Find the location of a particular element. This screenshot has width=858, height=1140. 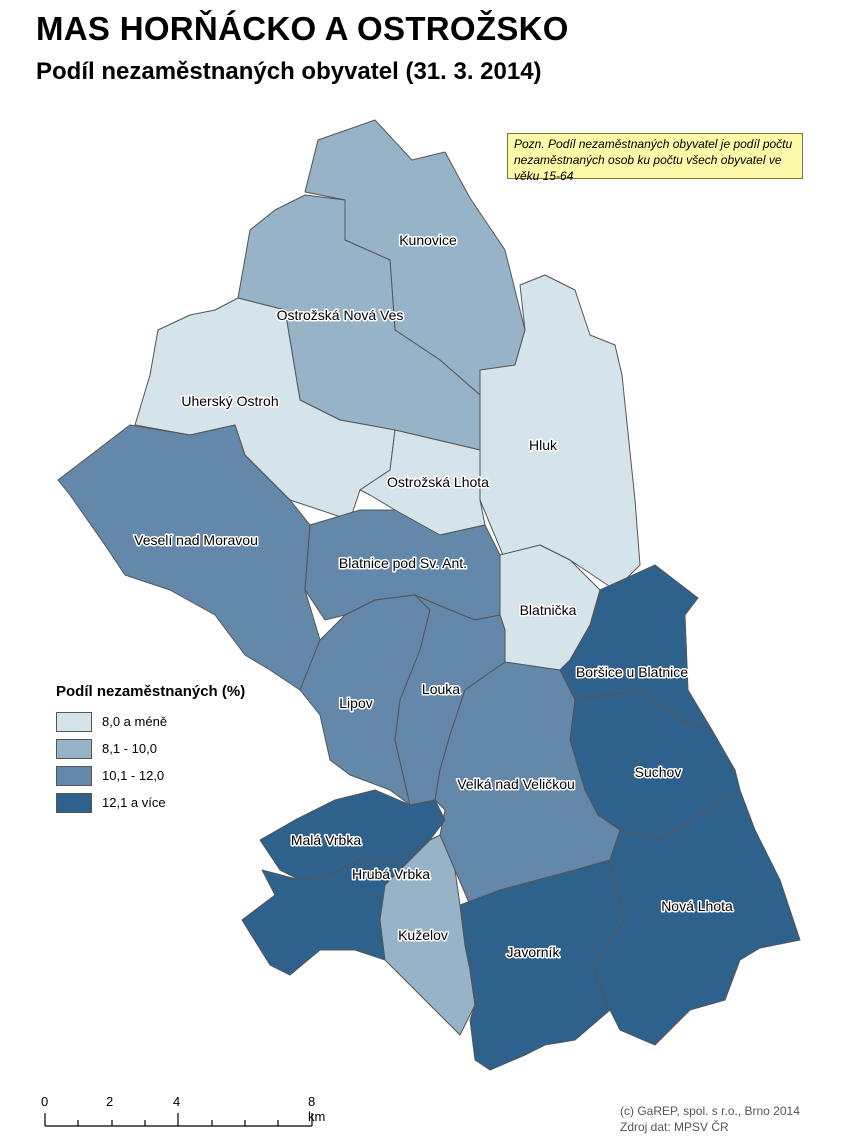

label-hluk: Hluk is located at coordinates (543, 445).